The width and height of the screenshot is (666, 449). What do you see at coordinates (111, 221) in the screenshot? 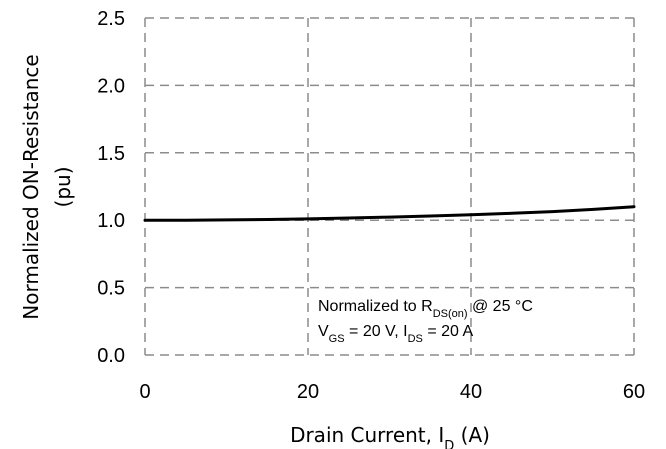
I see `y-tick-label: 1.0` at bounding box center [111, 221].